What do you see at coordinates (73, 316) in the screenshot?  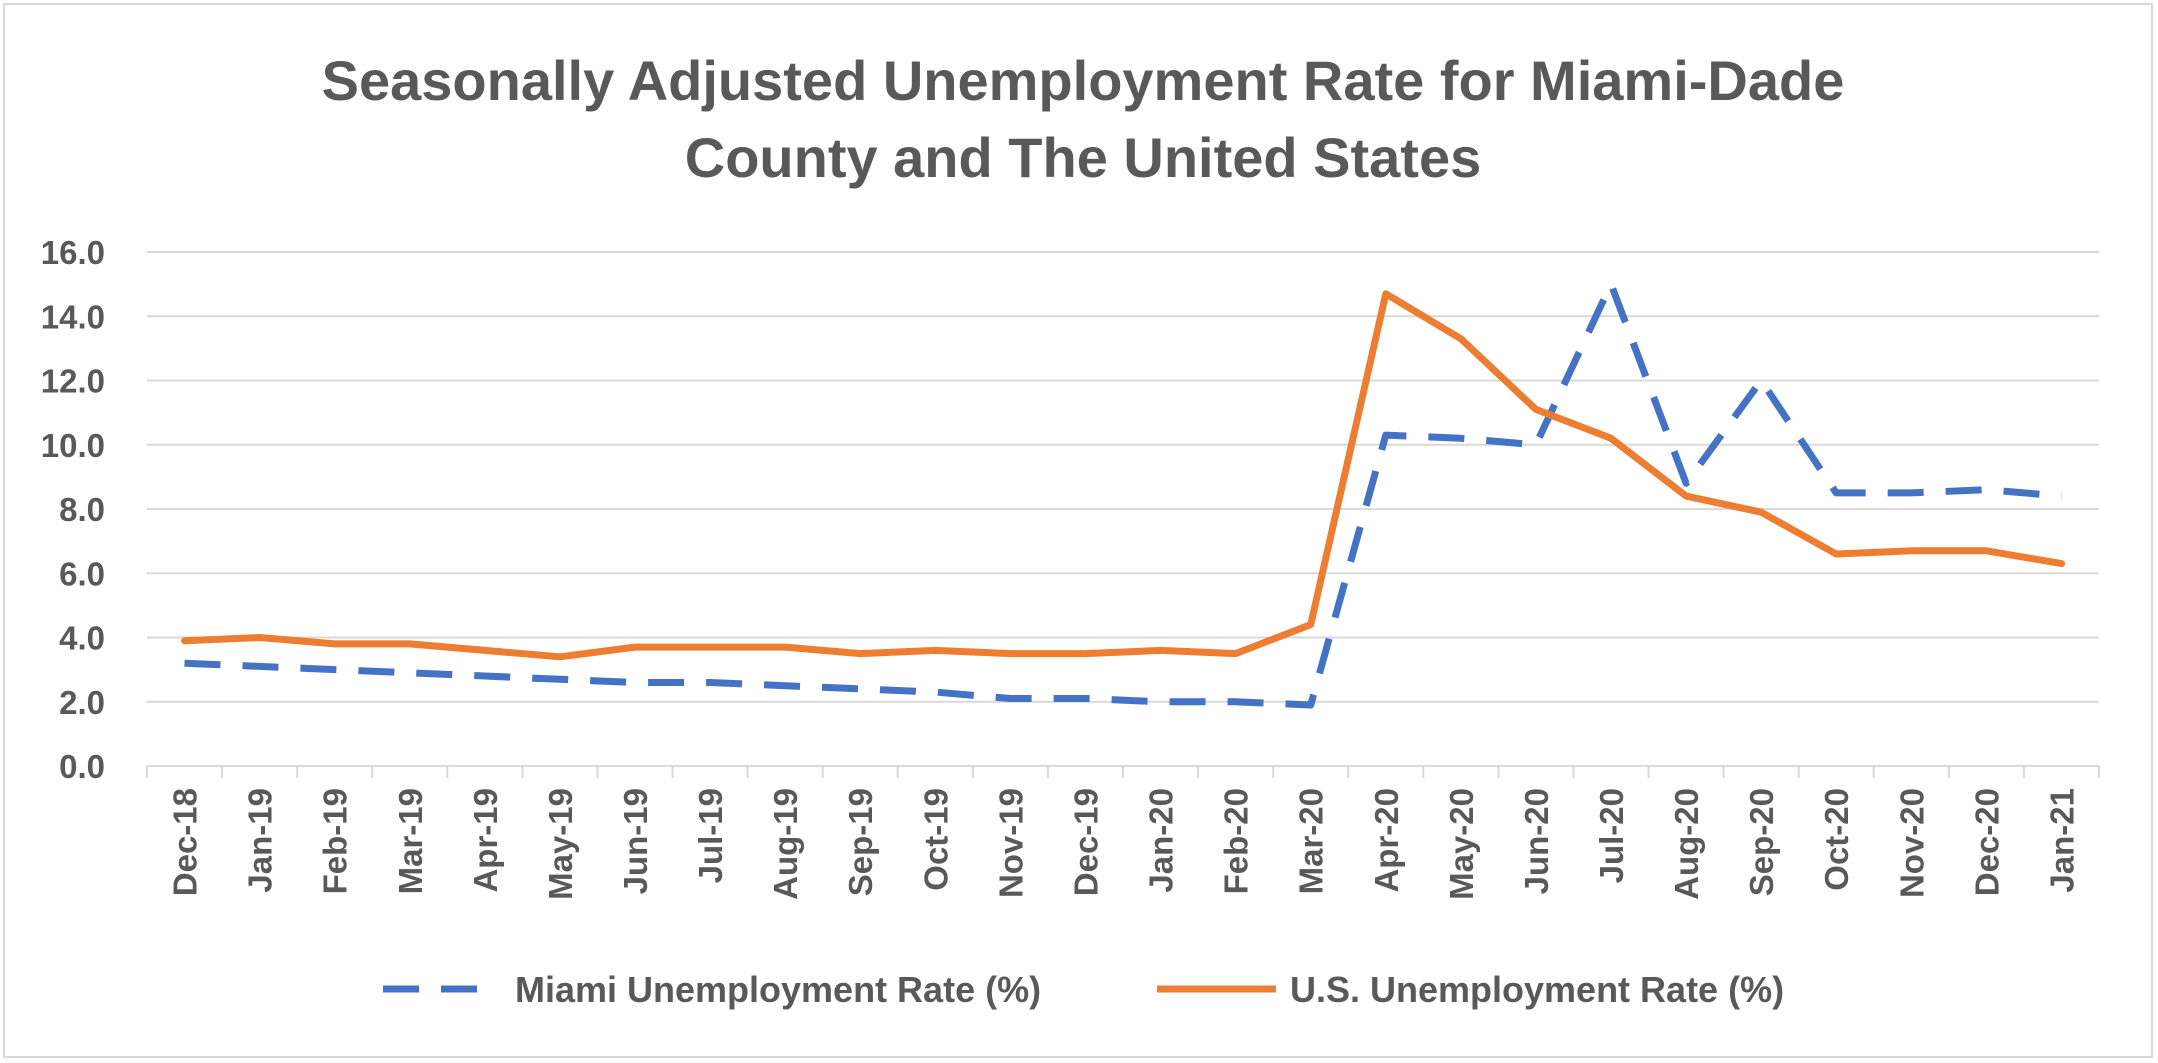 I see `y-tick-label: 14.0` at bounding box center [73, 316].